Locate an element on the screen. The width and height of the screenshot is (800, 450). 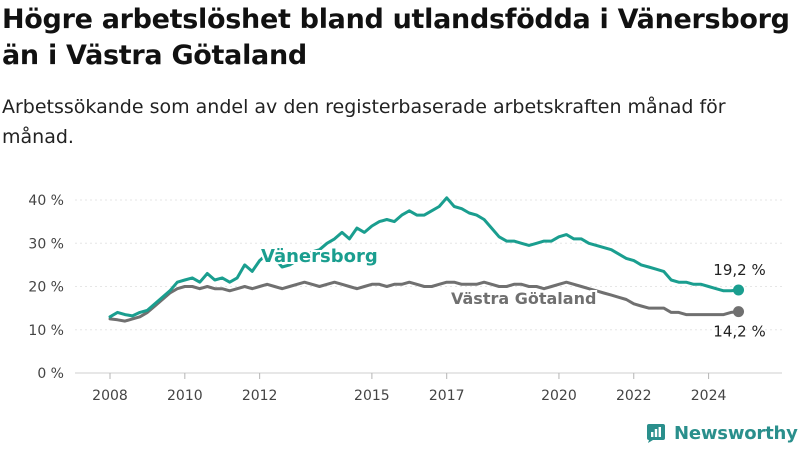
newsworthy-brand: Newsworthy is located at coordinates (721, 433).